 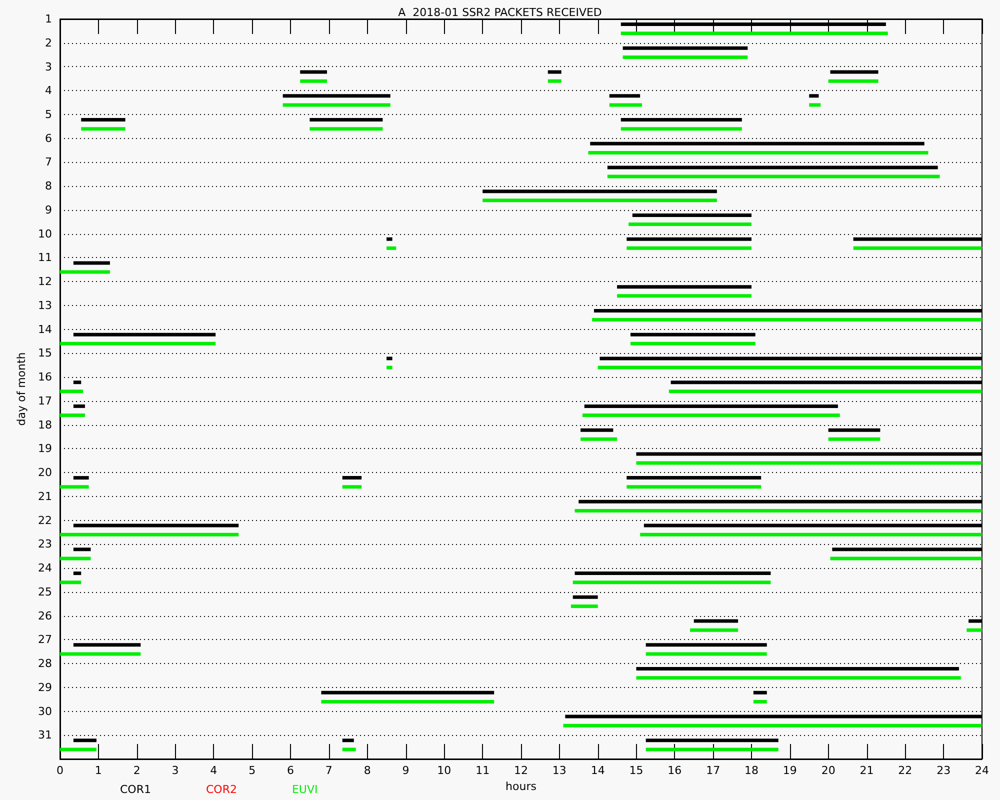 What do you see at coordinates (367, 770) in the screenshot?
I see `x-tick-label: 8` at bounding box center [367, 770].